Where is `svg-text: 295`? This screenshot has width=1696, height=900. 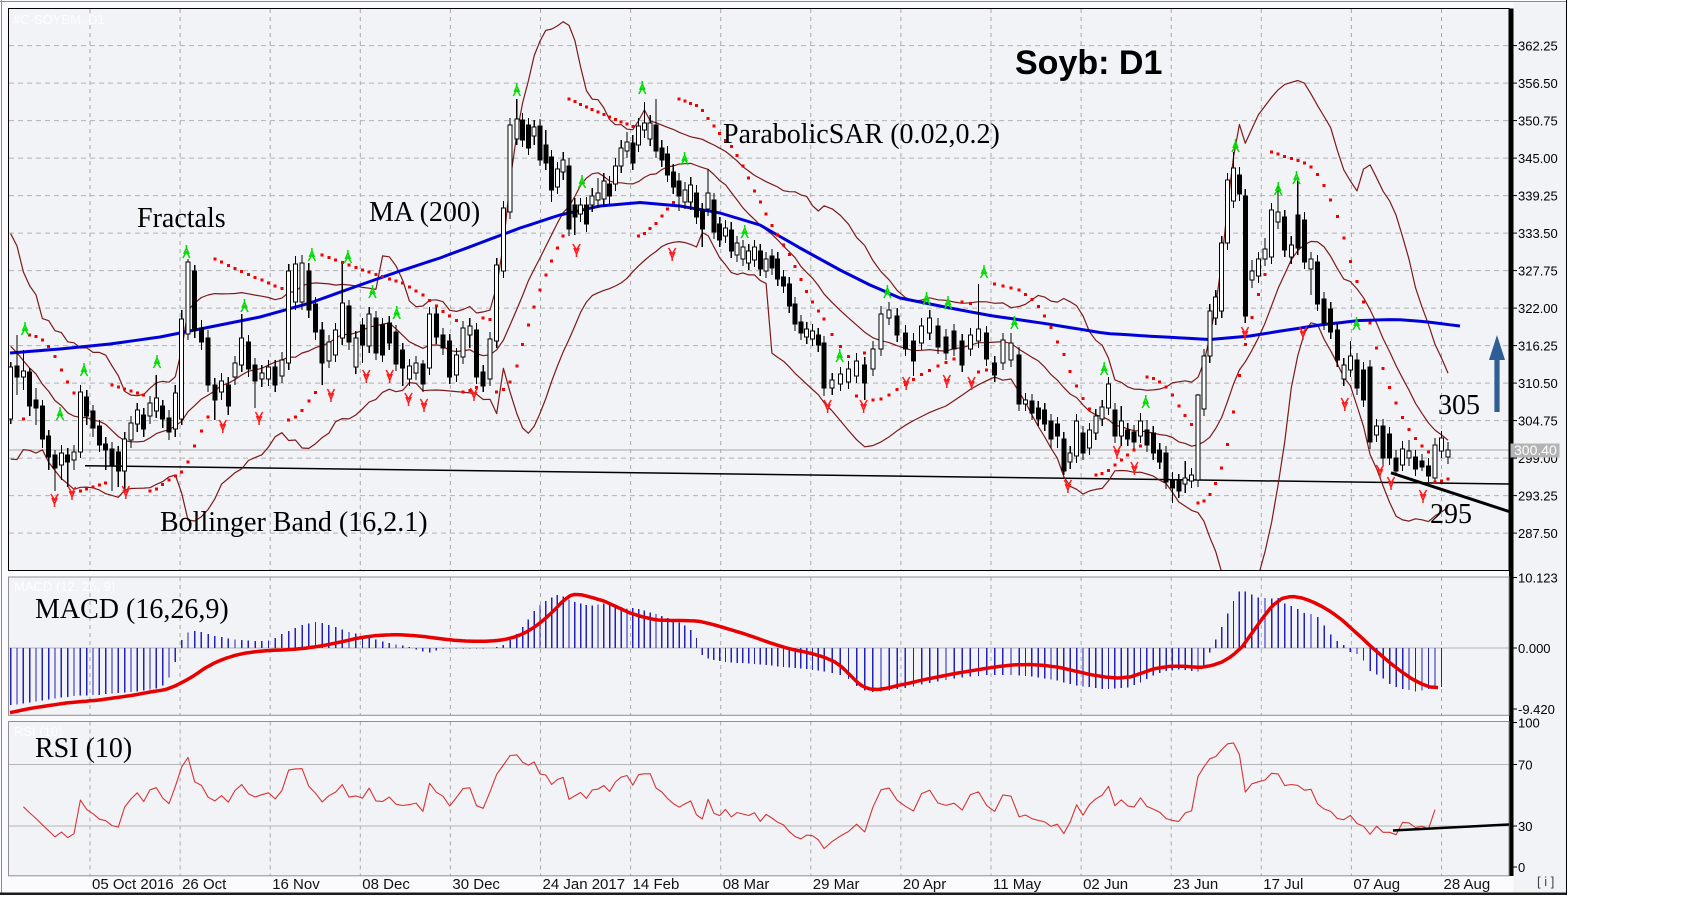 svg-text: 295 is located at coordinates (1451, 514).